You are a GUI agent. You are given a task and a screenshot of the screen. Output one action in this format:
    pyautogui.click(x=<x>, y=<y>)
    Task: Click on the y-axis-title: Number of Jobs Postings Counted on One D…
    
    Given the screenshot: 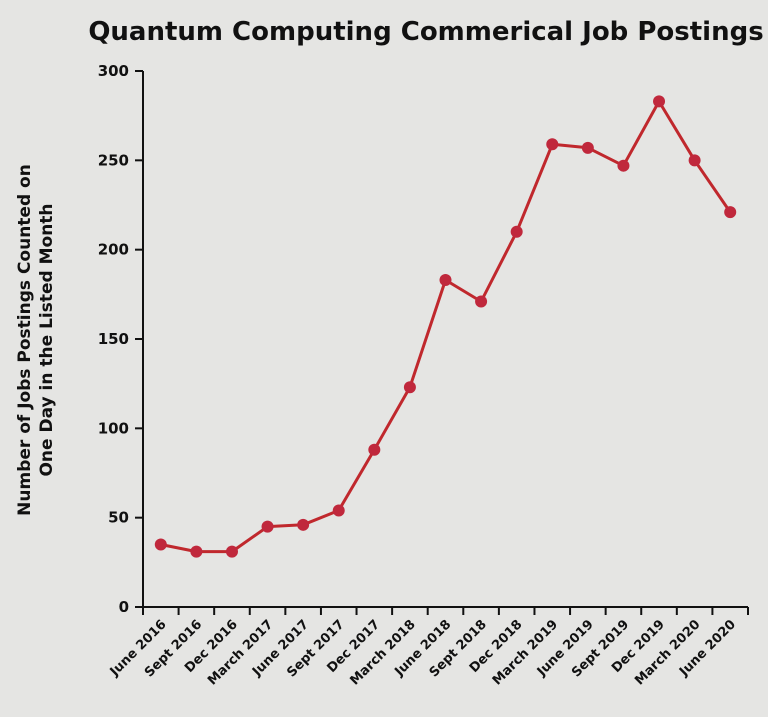 What is the action you would take?
    pyautogui.click(x=36, y=340)
    